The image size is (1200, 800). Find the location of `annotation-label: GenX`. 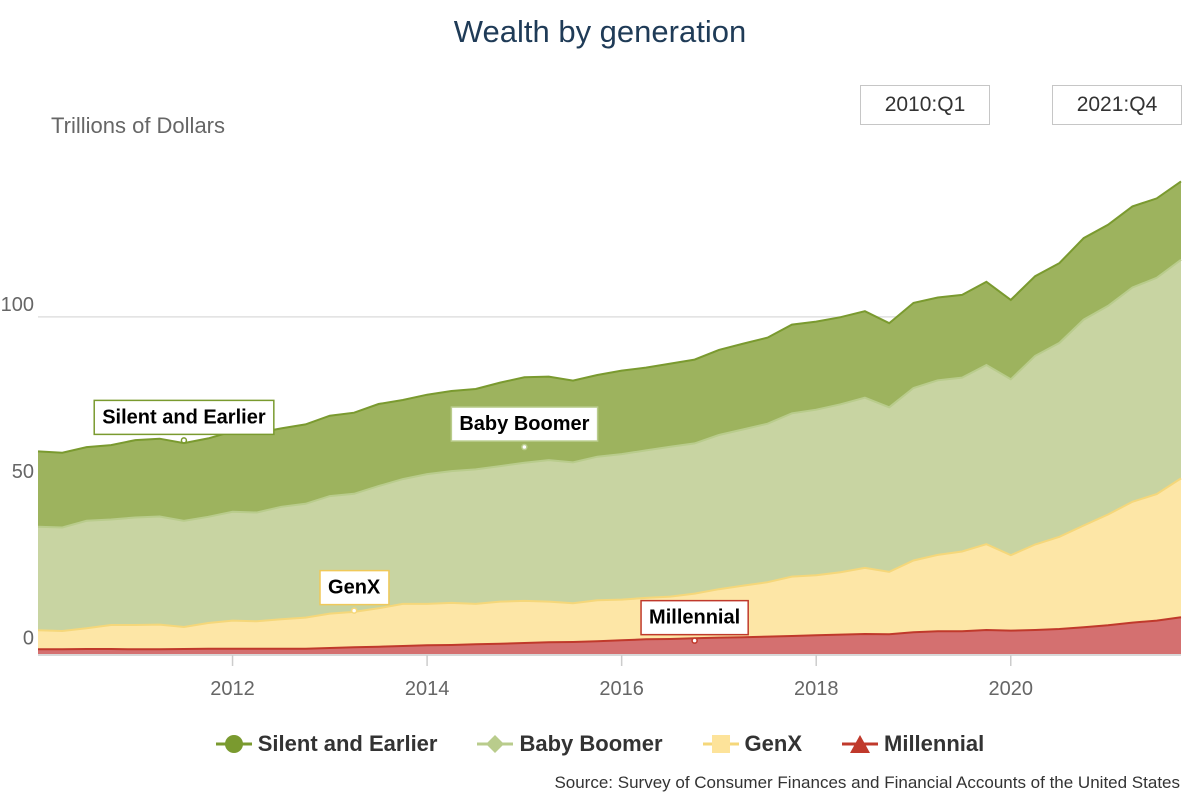

annotation-label: GenX is located at coordinates (354, 588).